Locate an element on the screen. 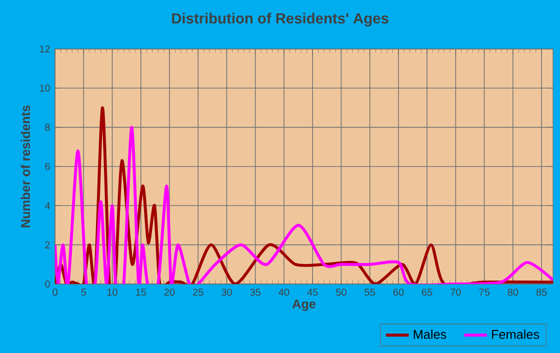  x-tick-label: 70 is located at coordinates (455, 292).